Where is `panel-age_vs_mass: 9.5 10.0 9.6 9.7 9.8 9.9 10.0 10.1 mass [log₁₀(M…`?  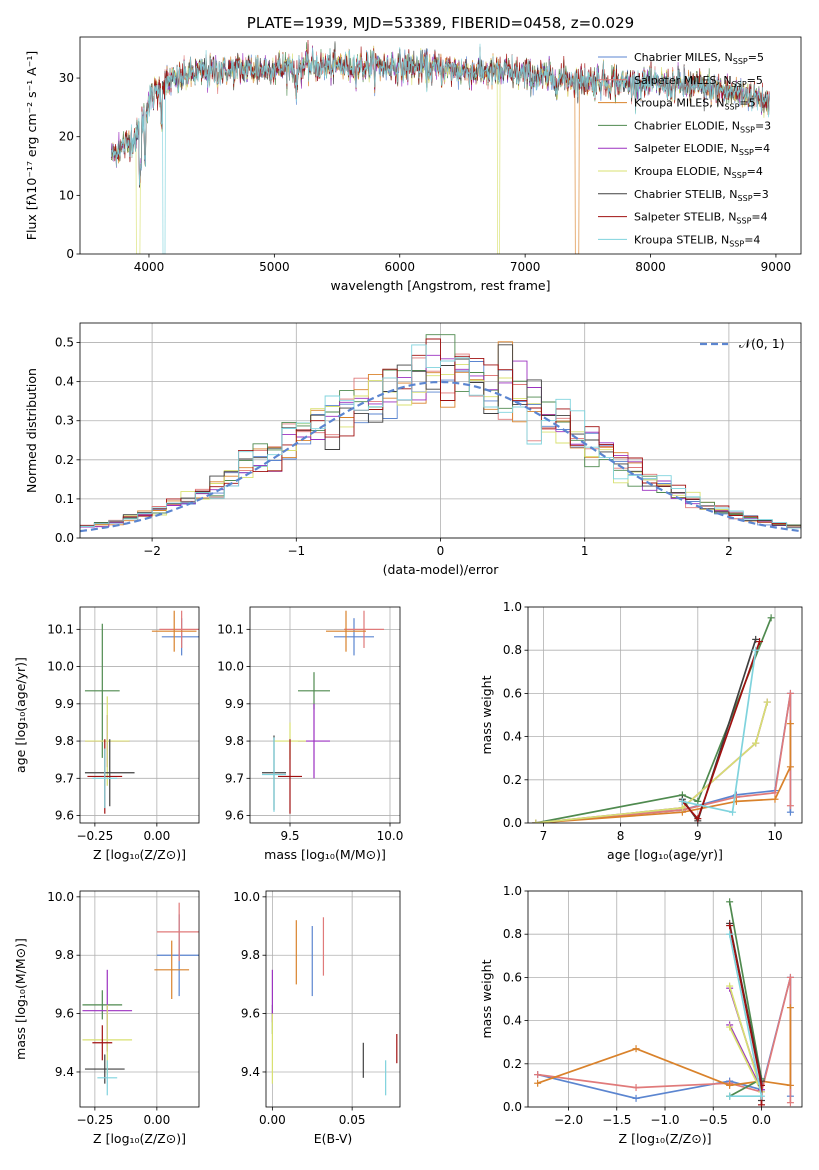
panel-age_vs_mass: 9.5 10.0 9.6 9.7 9.8 9.9 10.0 10.1 mass [log₁₀(M… is located at coordinates (310, 734).